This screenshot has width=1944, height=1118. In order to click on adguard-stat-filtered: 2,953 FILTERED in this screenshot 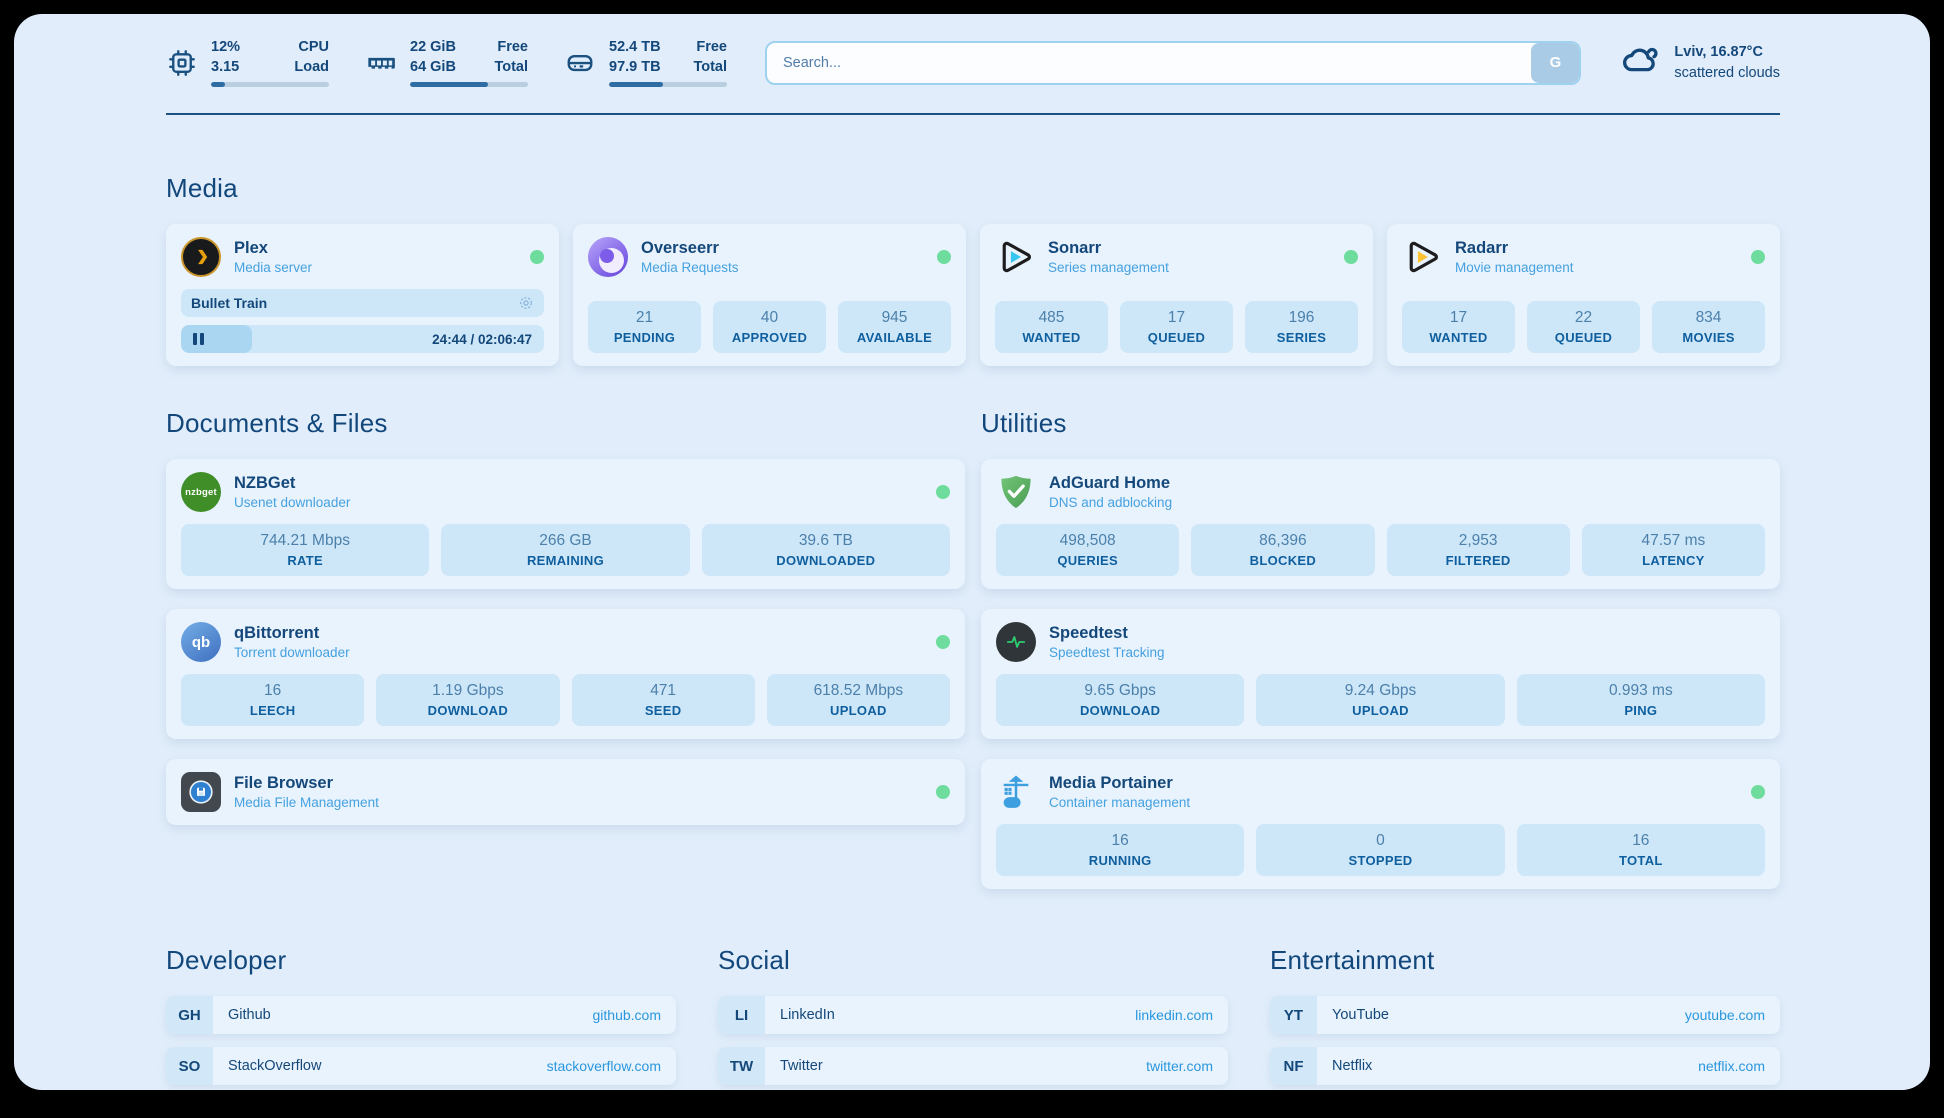, I will do `click(1478, 550)`.